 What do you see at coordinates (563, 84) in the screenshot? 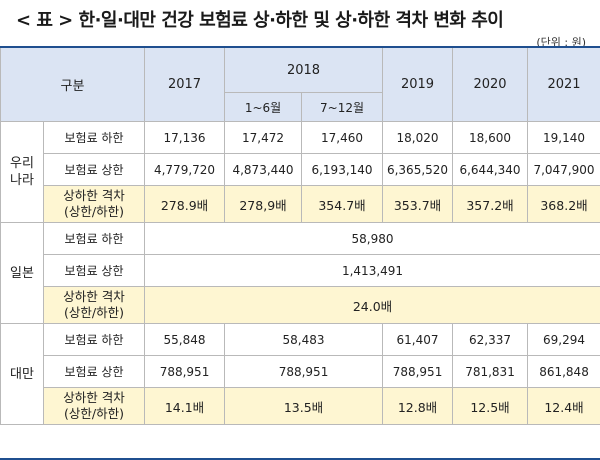
I see `header-2021: 2021` at bounding box center [563, 84].